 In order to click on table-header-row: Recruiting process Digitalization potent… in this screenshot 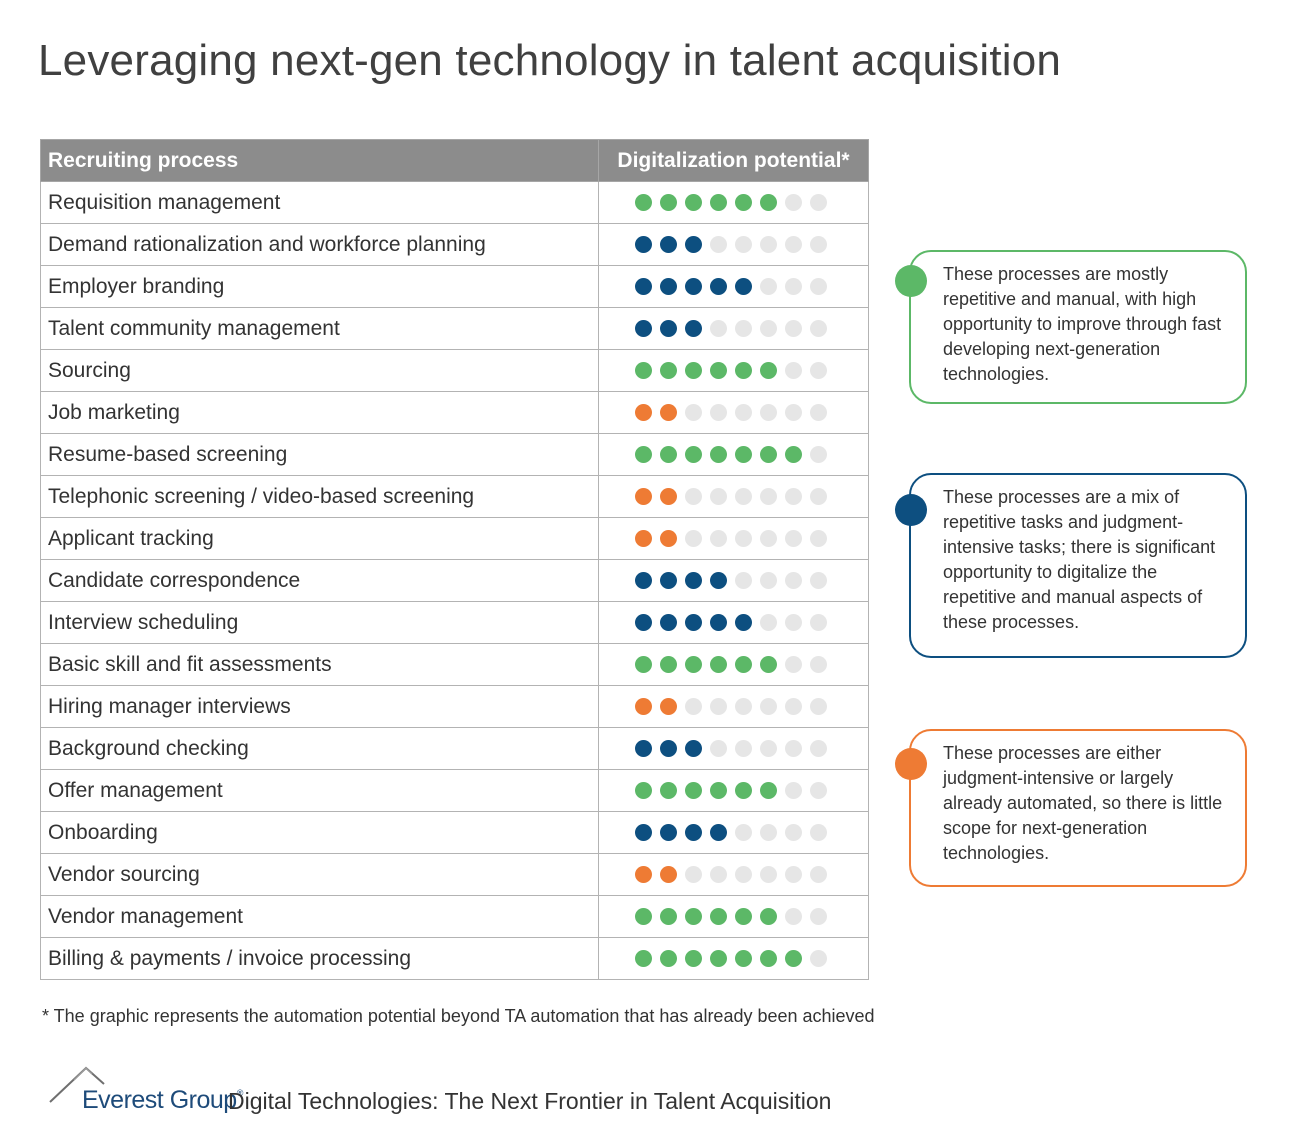, I will do `click(454, 160)`.